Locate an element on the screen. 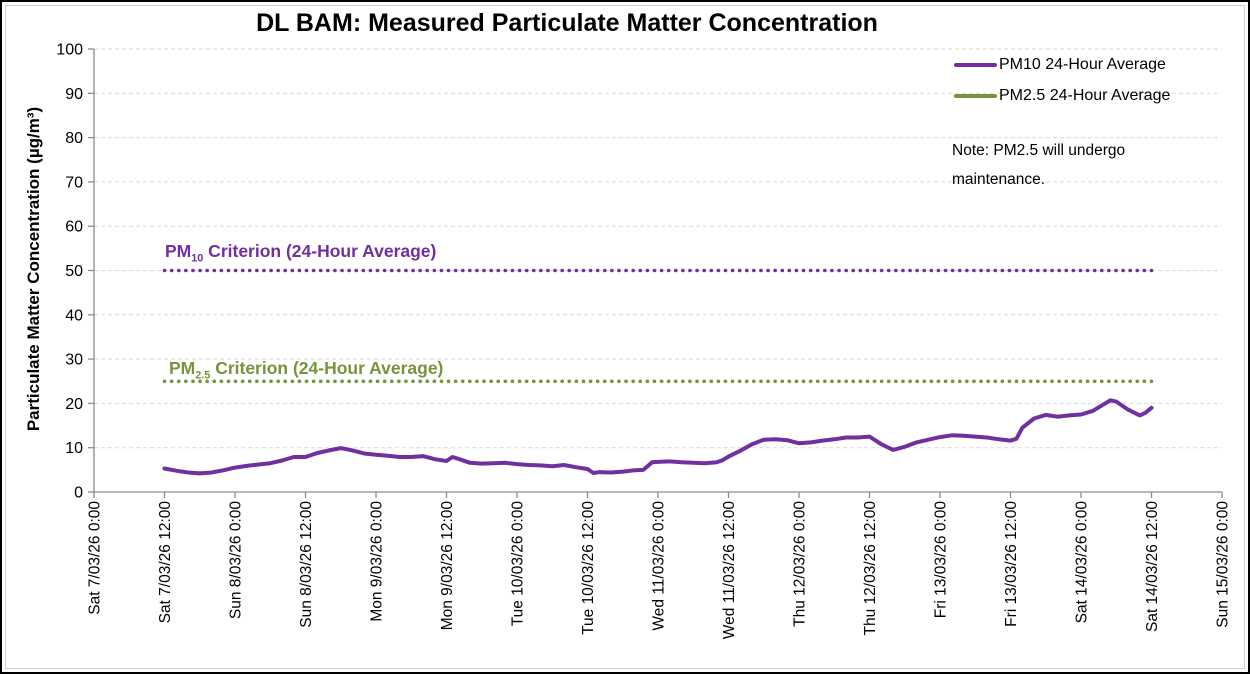 The width and height of the screenshot is (1250, 674). data-series-line is located at coordinates (658, 437).